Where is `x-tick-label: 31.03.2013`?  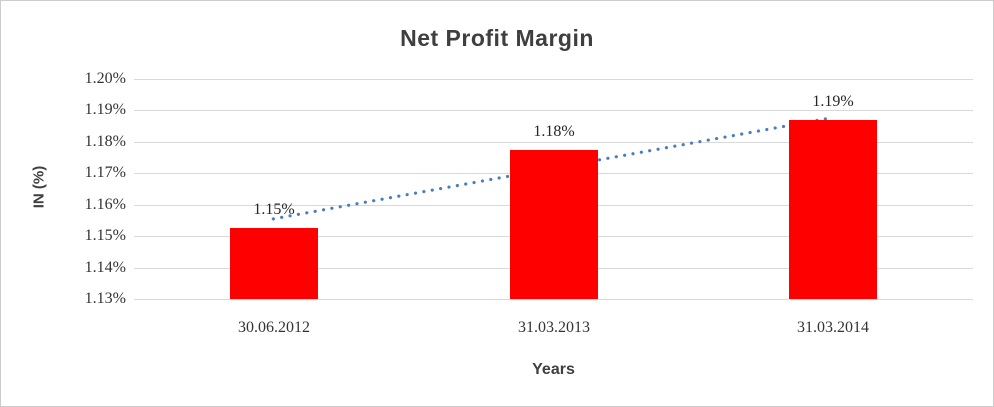 x-tick-label: 31.03.2013 is located at coordinates (554, 327).